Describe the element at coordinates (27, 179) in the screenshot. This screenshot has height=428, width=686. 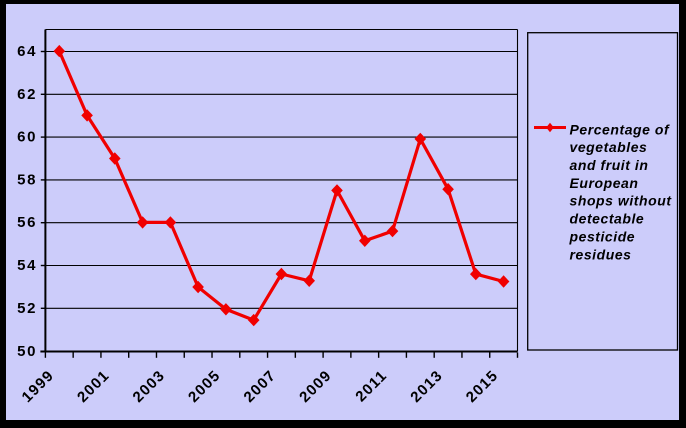
I see `svg-text: 58` at that location.